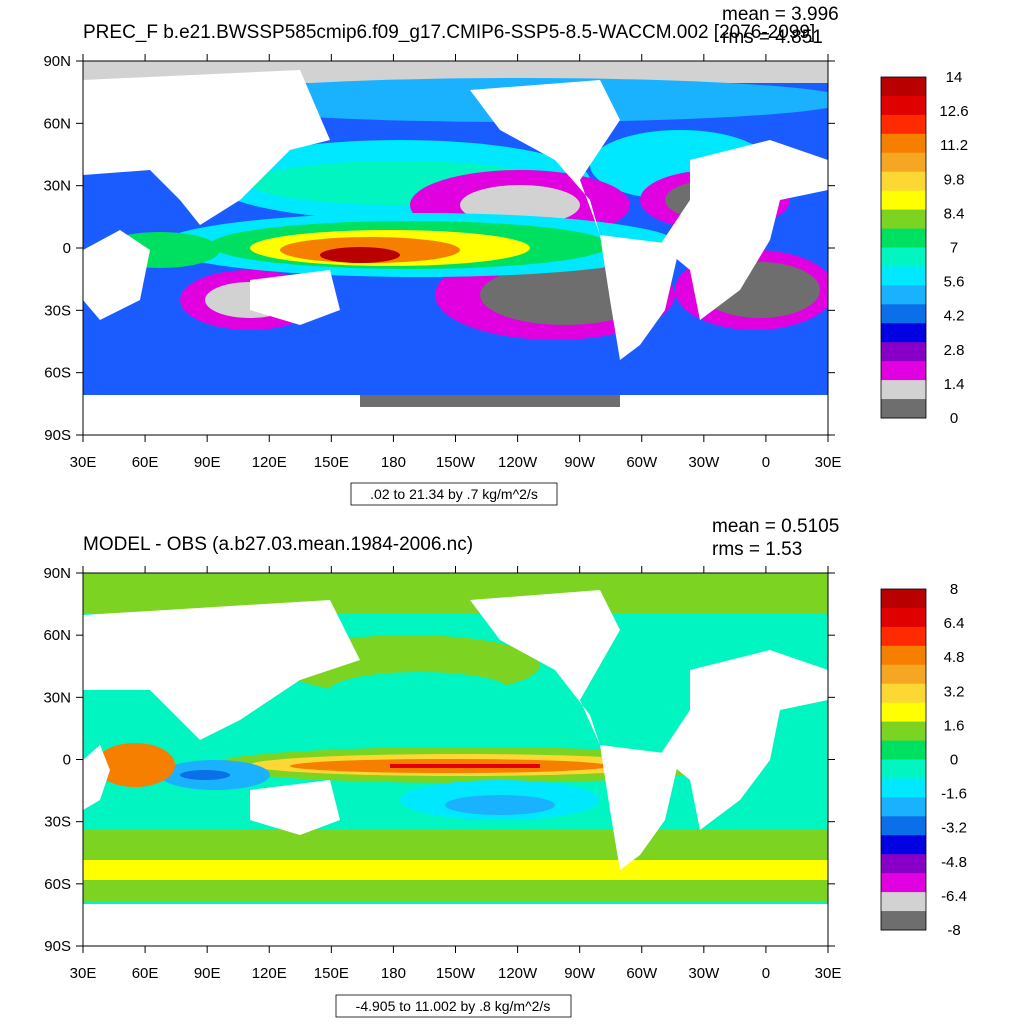 This screenshot has height=1029, width=1024. Describe the element at coordinates (455, 925) in the screenshot. I see `panel2-antarctica` at that location.